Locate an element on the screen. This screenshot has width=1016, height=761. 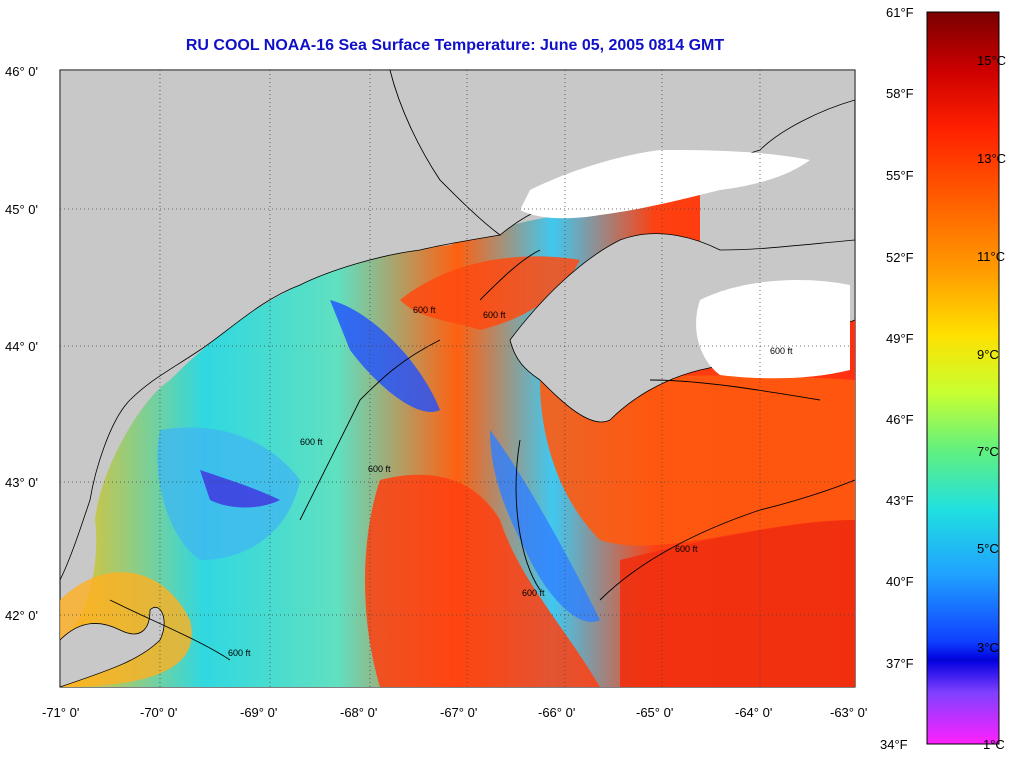
latitude-labels: 46° 0' 45° 0' 44° 0' 43° 0' 42° 0' is located at coordinates (21, 343).